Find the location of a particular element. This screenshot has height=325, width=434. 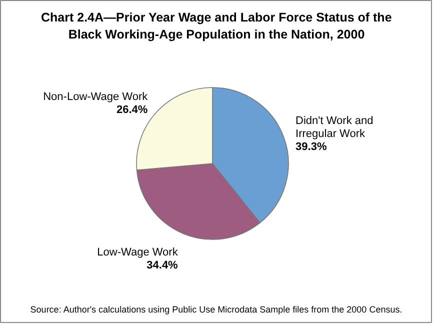

chart-title: Chart 2.4A—Prior Year Wage and Labor Force Status of the Black Working-Age Population in the Nation, 2000 is located at coordinates (216, 26).